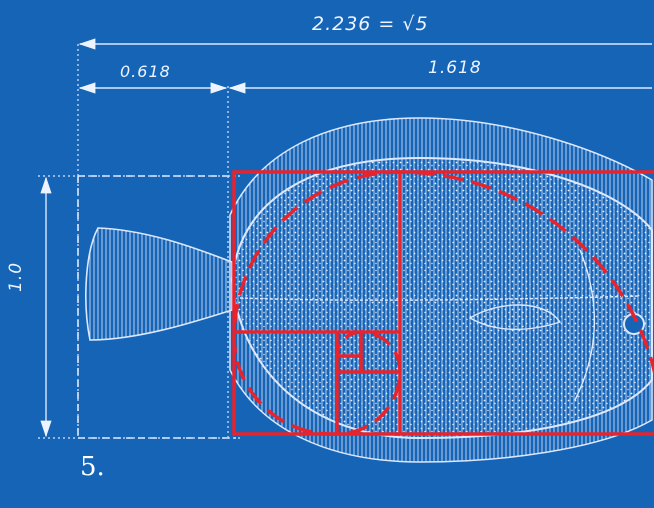 This screenshot has height=508, width=654. What do you see at coordinates (455, 68) in the screenshot?
I see `large-width-label: 1.618` at bounding box center [455, 68].